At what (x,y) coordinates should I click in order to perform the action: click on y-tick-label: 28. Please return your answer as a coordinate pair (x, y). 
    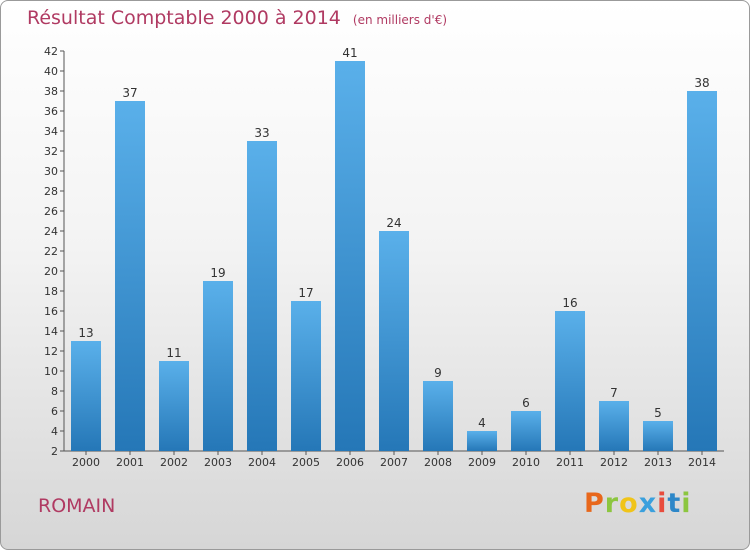
    Looking at the image, I should click on (51, 191).